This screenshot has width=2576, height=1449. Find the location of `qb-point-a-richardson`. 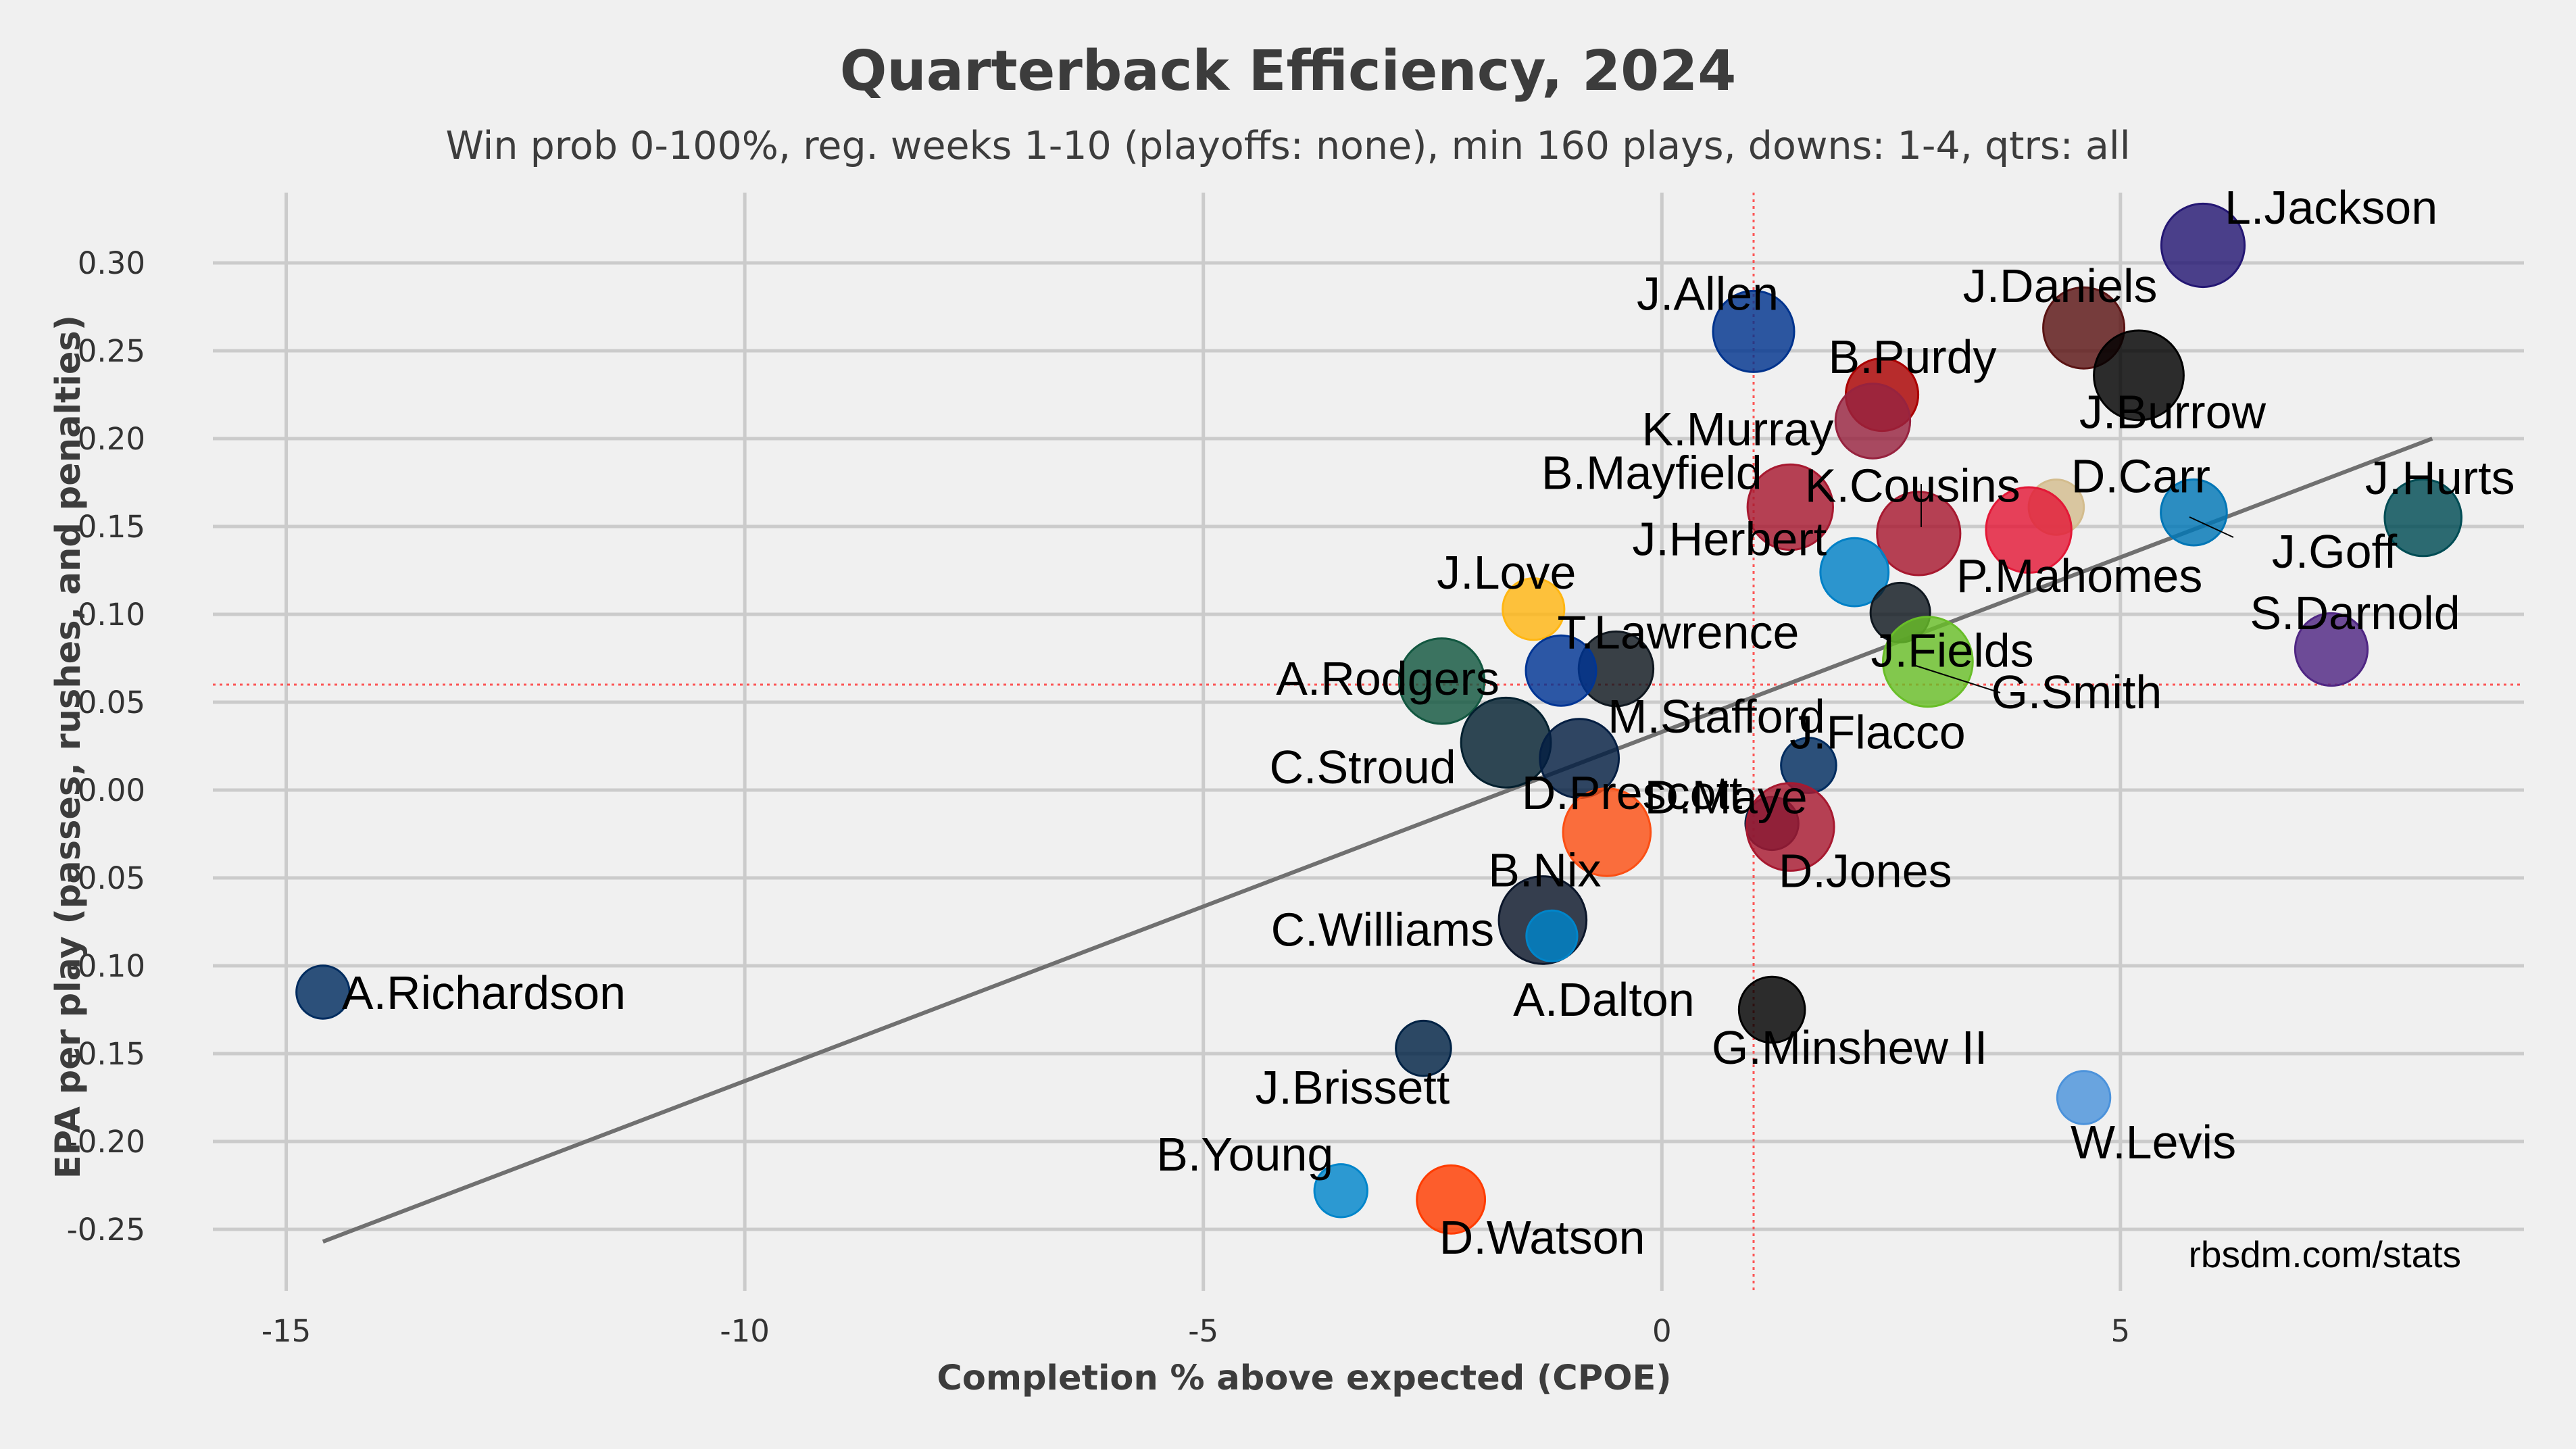

qb-point-a-richardson is located at coordinates (323, 992).